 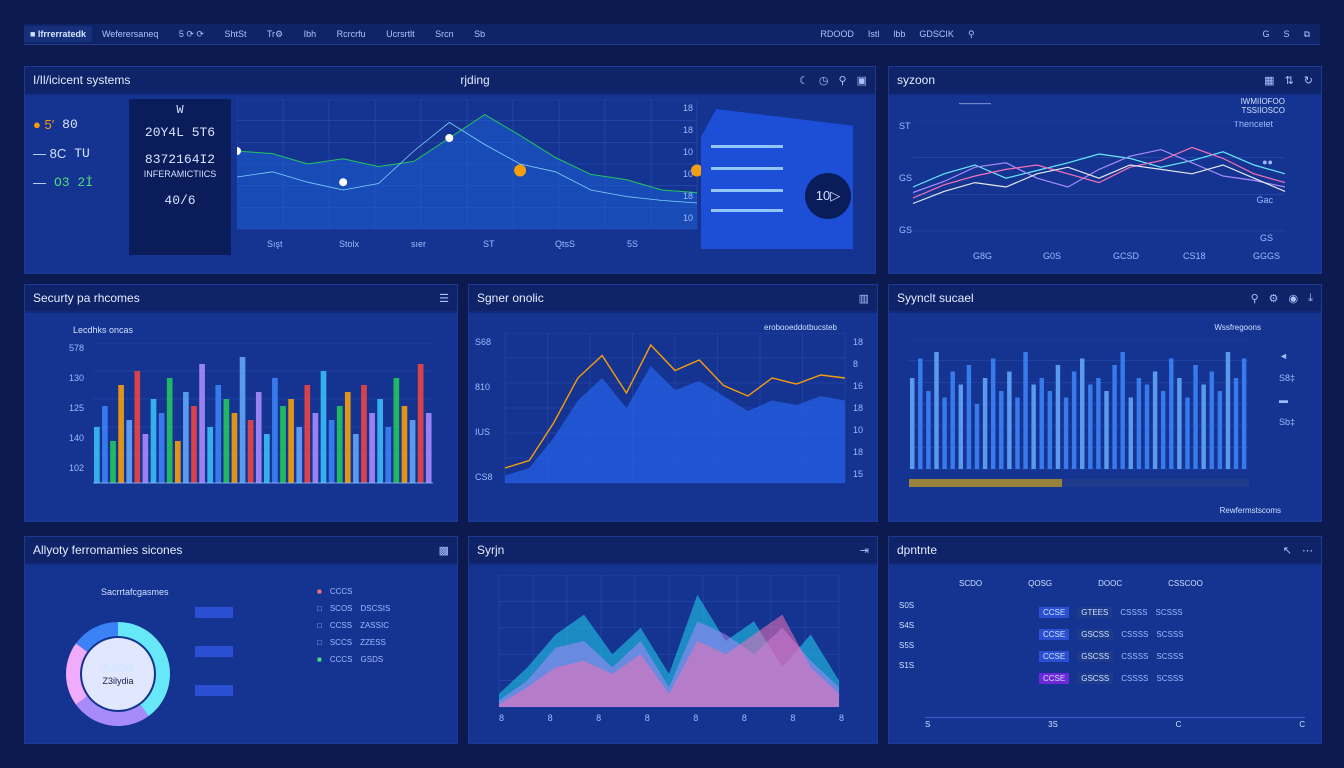 What do you see at coordinates (982, 256) in the screenshot?
I see `x-tick: G8G` at bounding box center [982, 256].